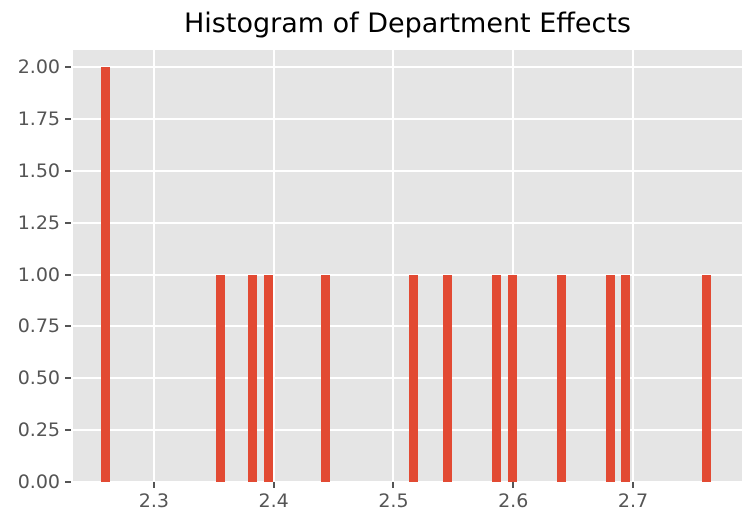  Describe the element at coordinates (273, 501) in the screenshot. I see `x-tick-label: 2.4` at that location.